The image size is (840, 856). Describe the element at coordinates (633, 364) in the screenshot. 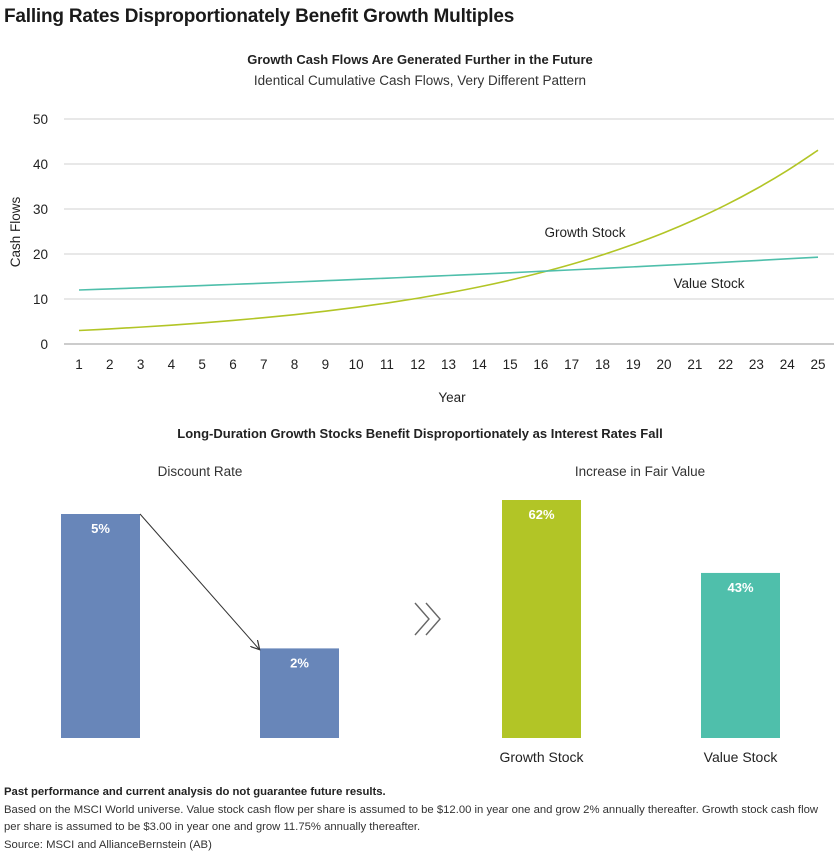

I see `x-tick-label: 19` at that location.